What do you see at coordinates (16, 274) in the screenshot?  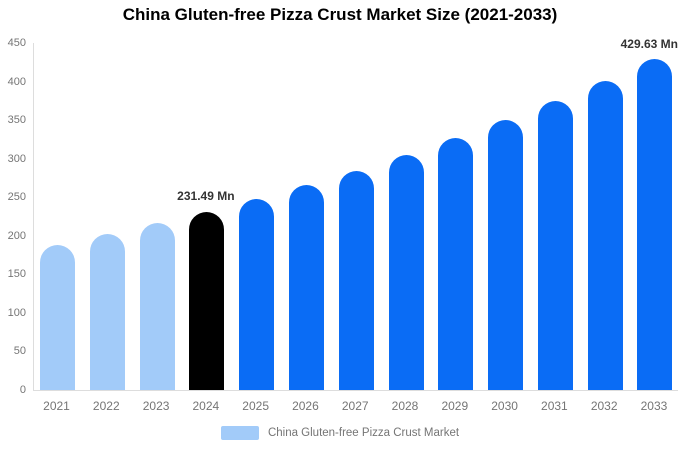 I see `y-tick-150: 150` at bounding box center [16, 274].